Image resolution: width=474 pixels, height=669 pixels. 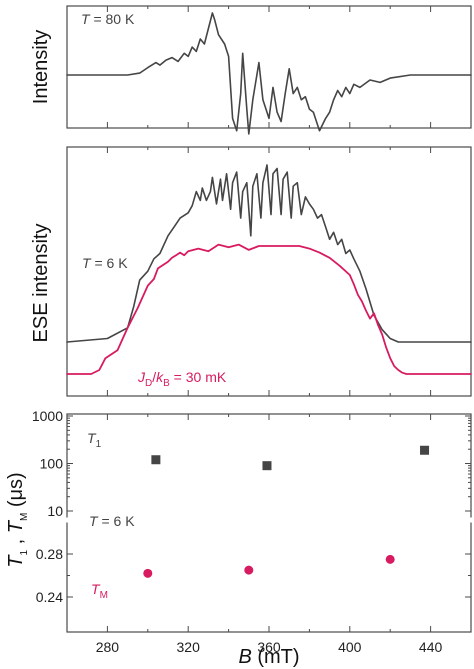 What do you see at coordinates (350, 647) in the screenshot?
I see `x-tick-label: 400` at bounding box center [350, 647].